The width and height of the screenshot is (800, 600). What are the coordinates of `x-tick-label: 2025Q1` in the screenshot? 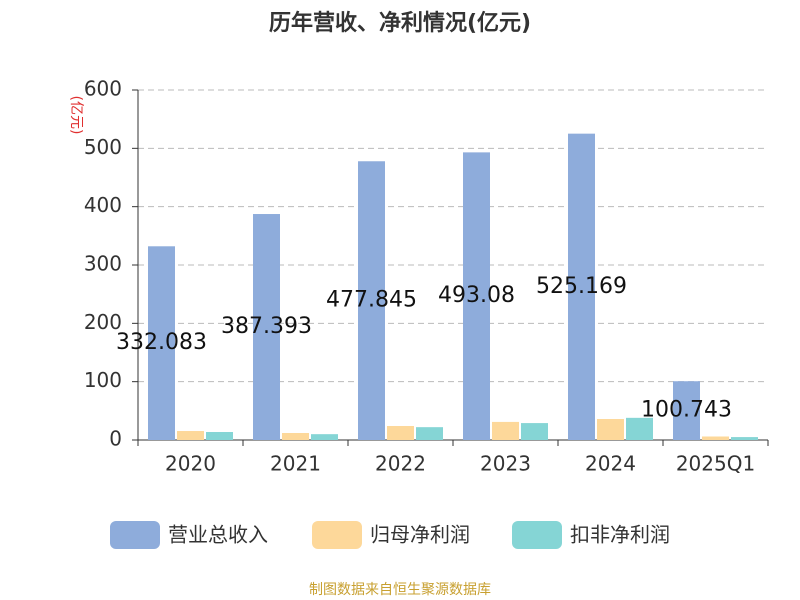 It's located at (715, 464).